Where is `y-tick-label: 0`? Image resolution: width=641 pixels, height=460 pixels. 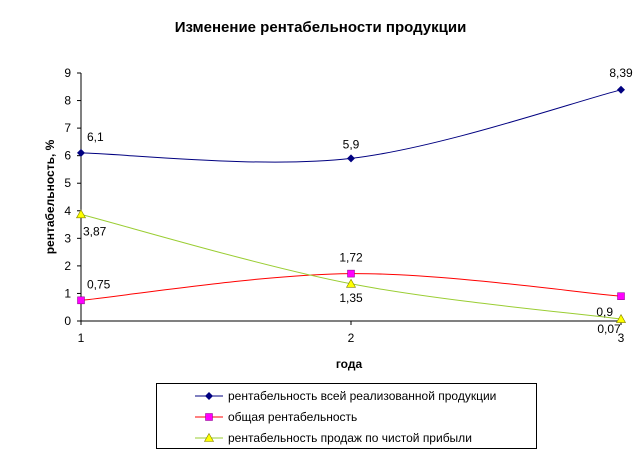
y-tick-label: 0 is located at coordinates (67, 321).